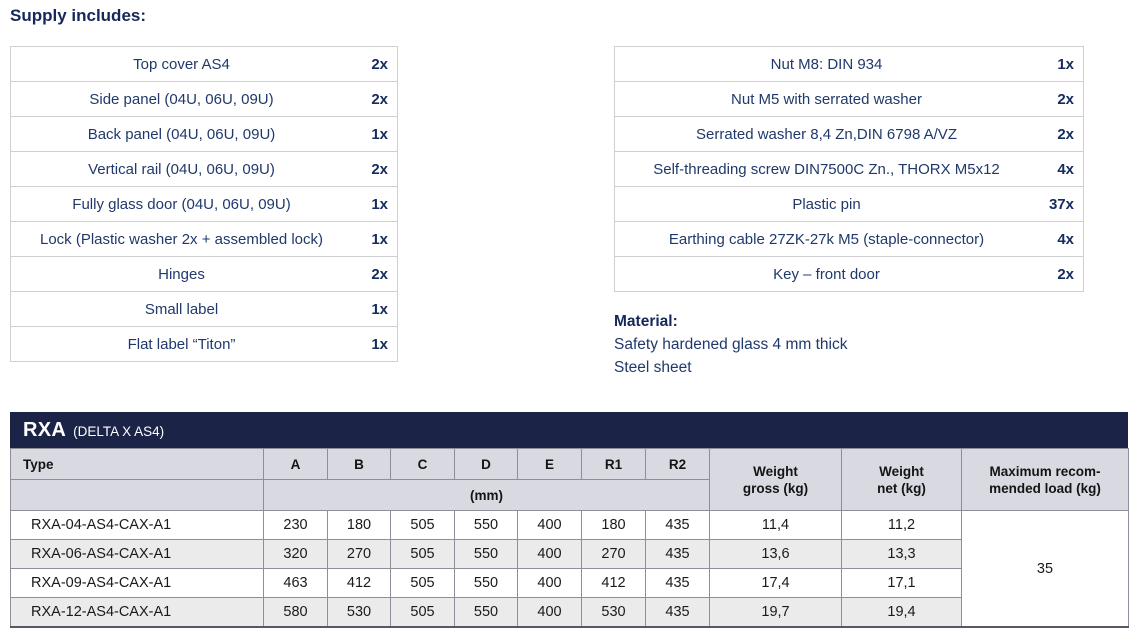  I want to click on weight-net-cell: 11,2, so click(901, 525).